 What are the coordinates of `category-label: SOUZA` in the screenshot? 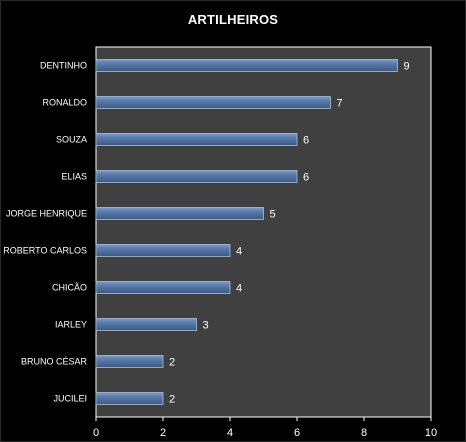 It's located at (71, 140).